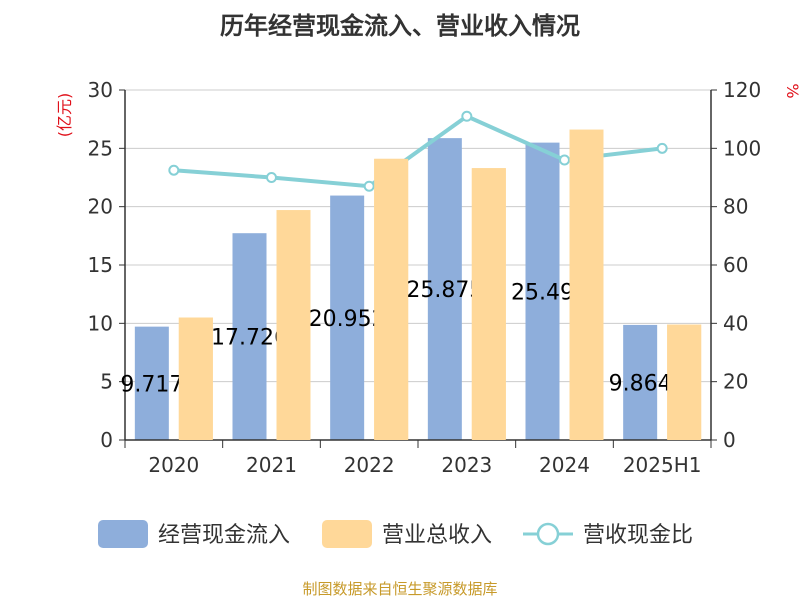  I want to click on data-label-cash-inflow: 17.726, so click(249, 338).